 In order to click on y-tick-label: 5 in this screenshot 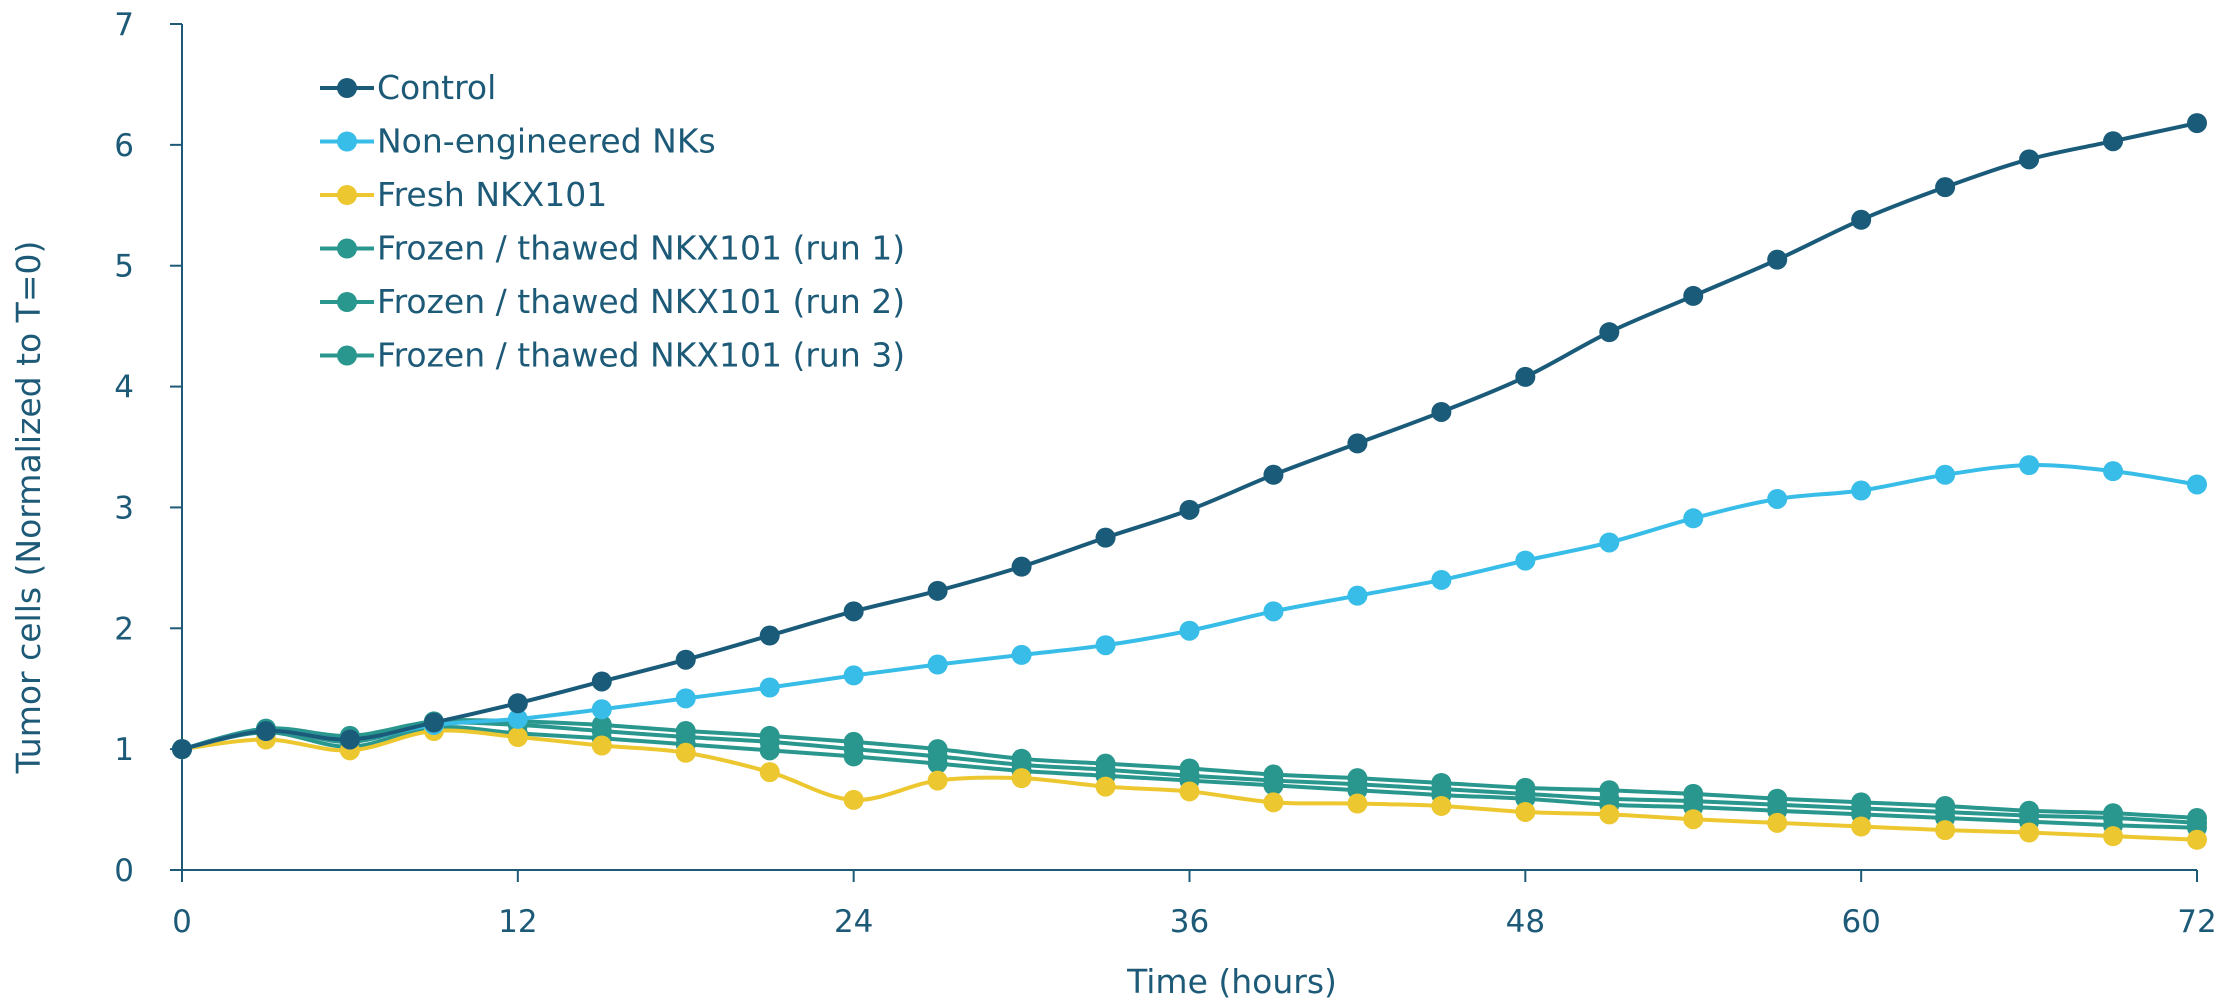, I will do `click(124, 267)`.